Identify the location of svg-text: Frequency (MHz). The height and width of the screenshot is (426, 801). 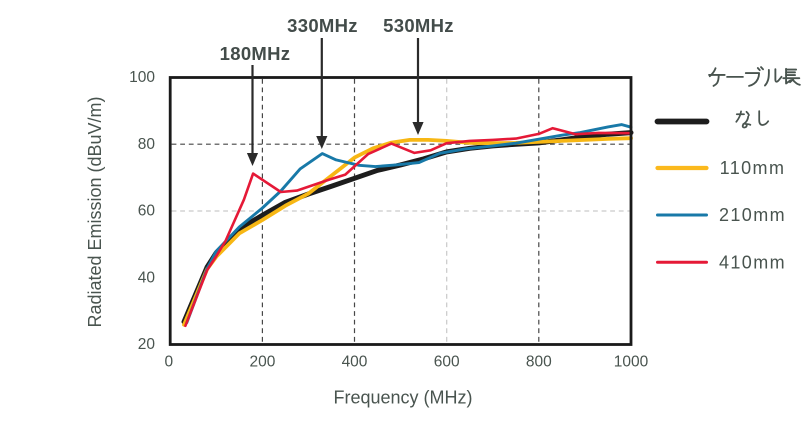
(402, 398).